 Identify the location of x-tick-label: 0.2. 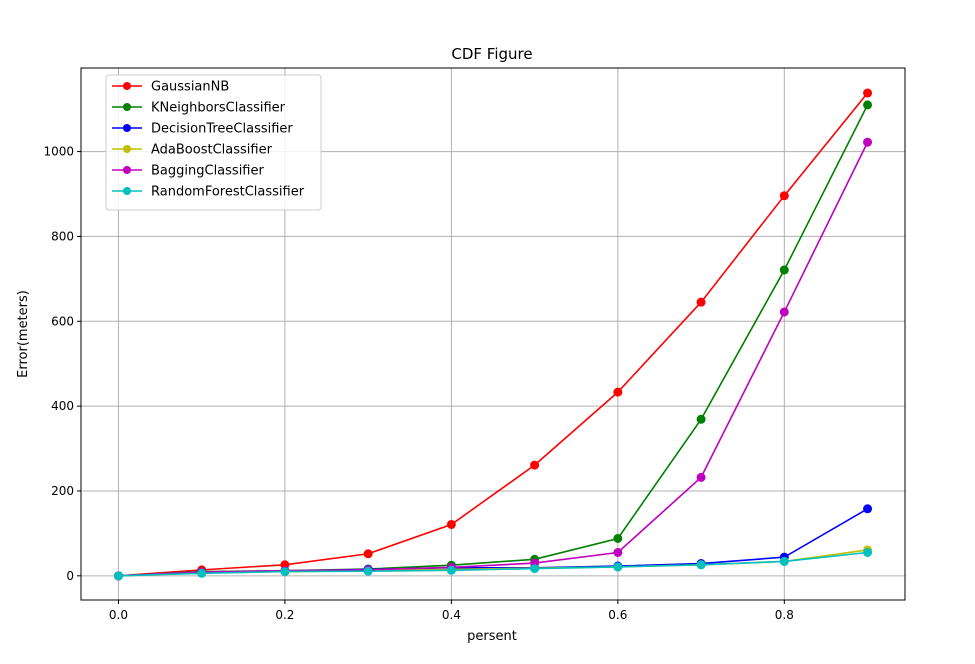
(284, 615).